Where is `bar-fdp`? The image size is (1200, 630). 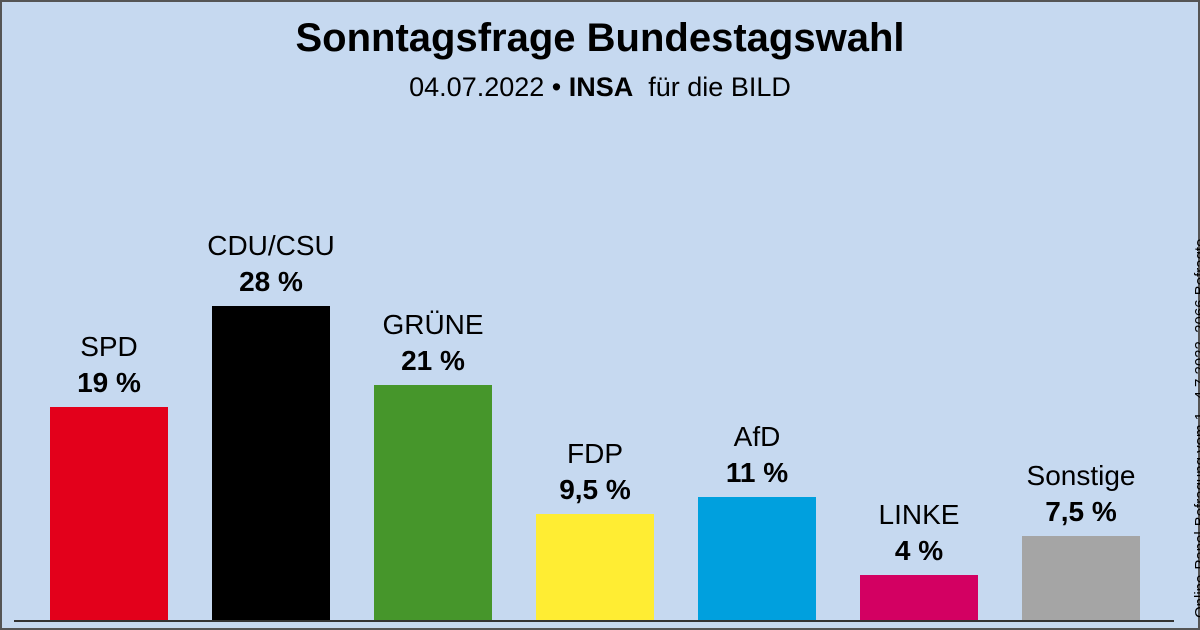
bar-fdp is located at coordinates (595, 566).